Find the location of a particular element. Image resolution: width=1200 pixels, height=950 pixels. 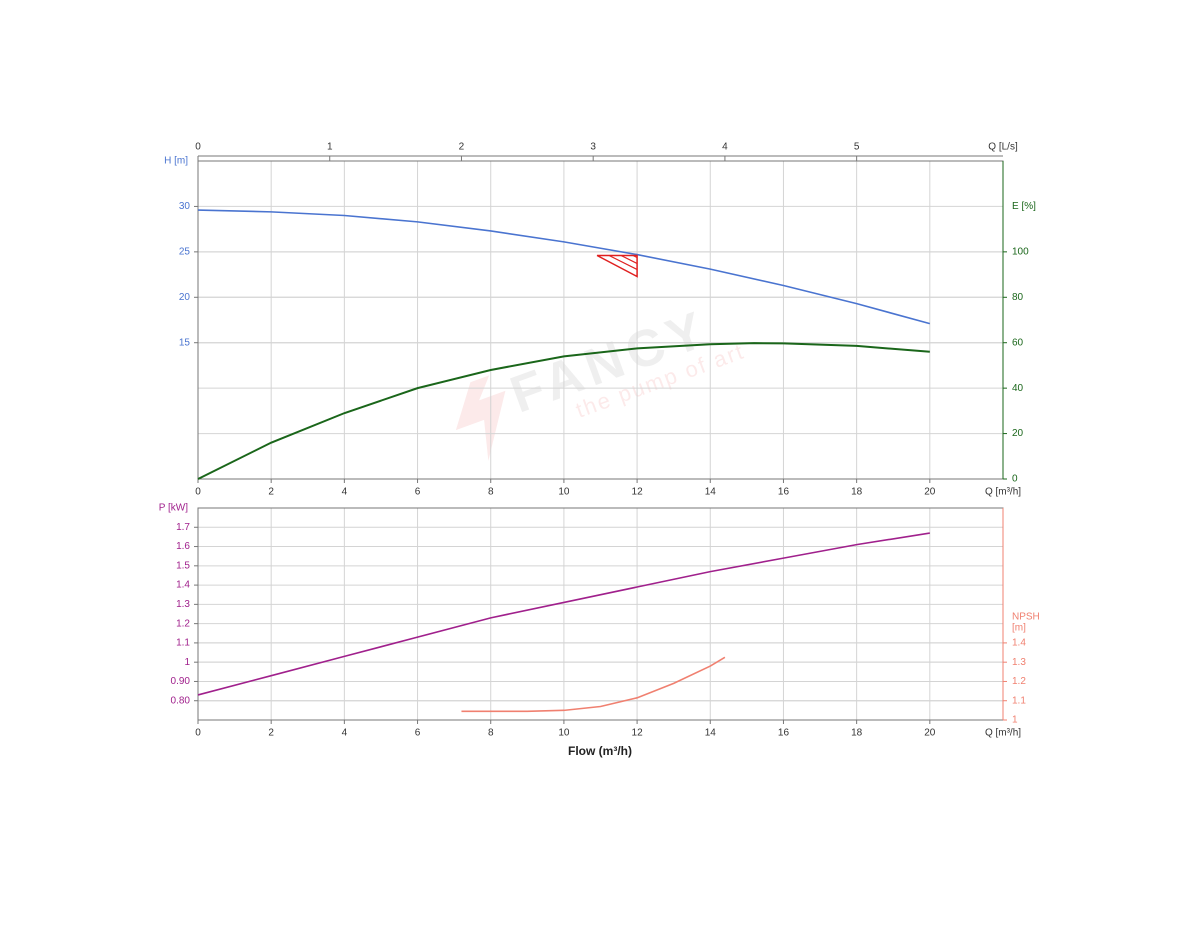

x2-tick-label: 3 is located at coordinates (593, 147).